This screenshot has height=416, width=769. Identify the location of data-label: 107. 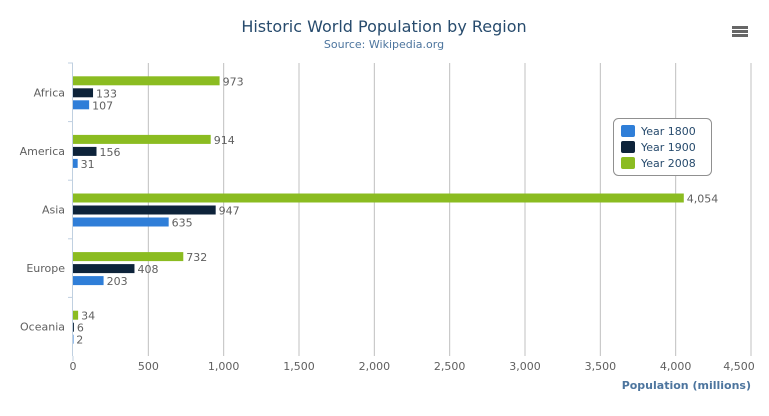
(102, 105).